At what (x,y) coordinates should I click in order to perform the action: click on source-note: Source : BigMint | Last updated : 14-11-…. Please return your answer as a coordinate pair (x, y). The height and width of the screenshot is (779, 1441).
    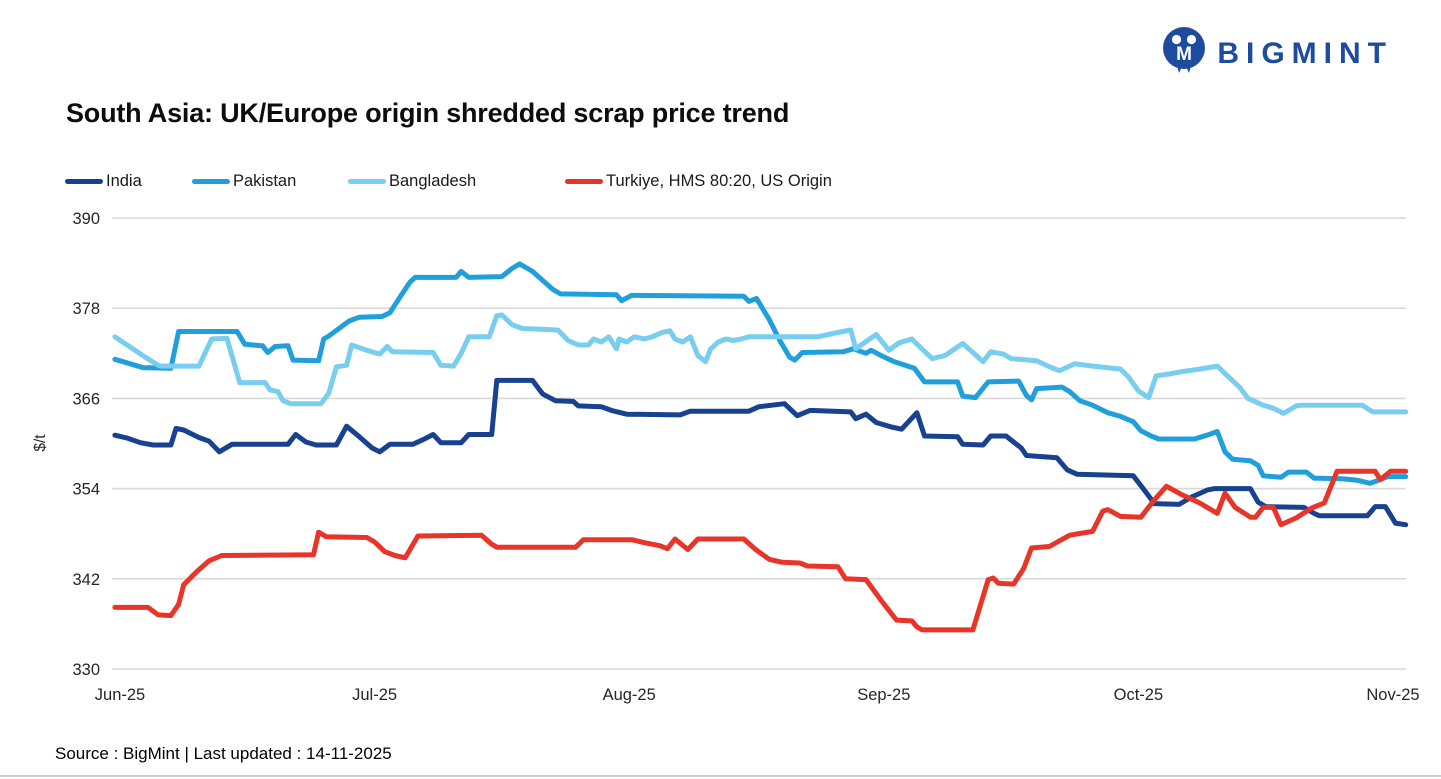
    Looking at the image, I should click on (223, 753).